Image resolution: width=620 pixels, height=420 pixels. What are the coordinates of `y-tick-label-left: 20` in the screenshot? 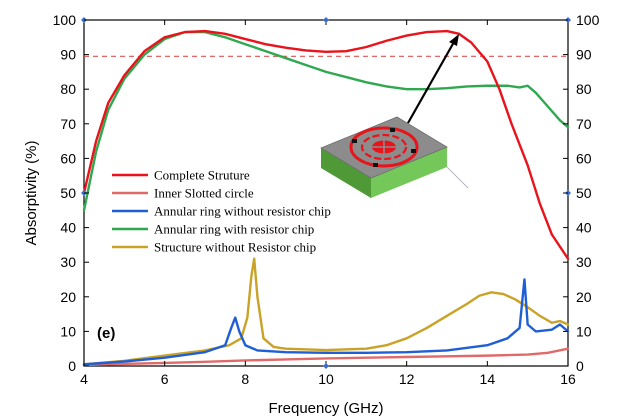 It's located at (68, 297).